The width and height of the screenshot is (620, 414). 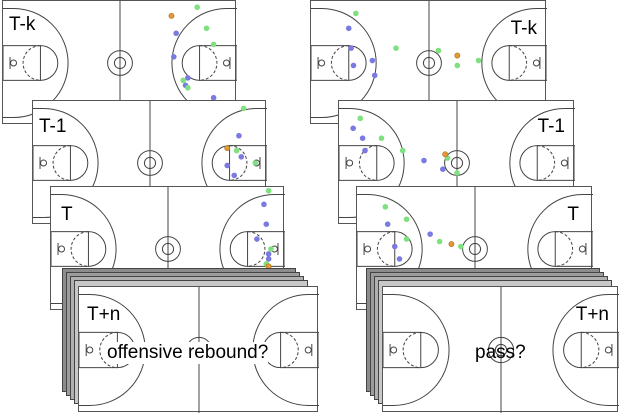 I want to click on left-frame-t-plus-n: T+n offensive rebound?, so click(x=198, y=349).